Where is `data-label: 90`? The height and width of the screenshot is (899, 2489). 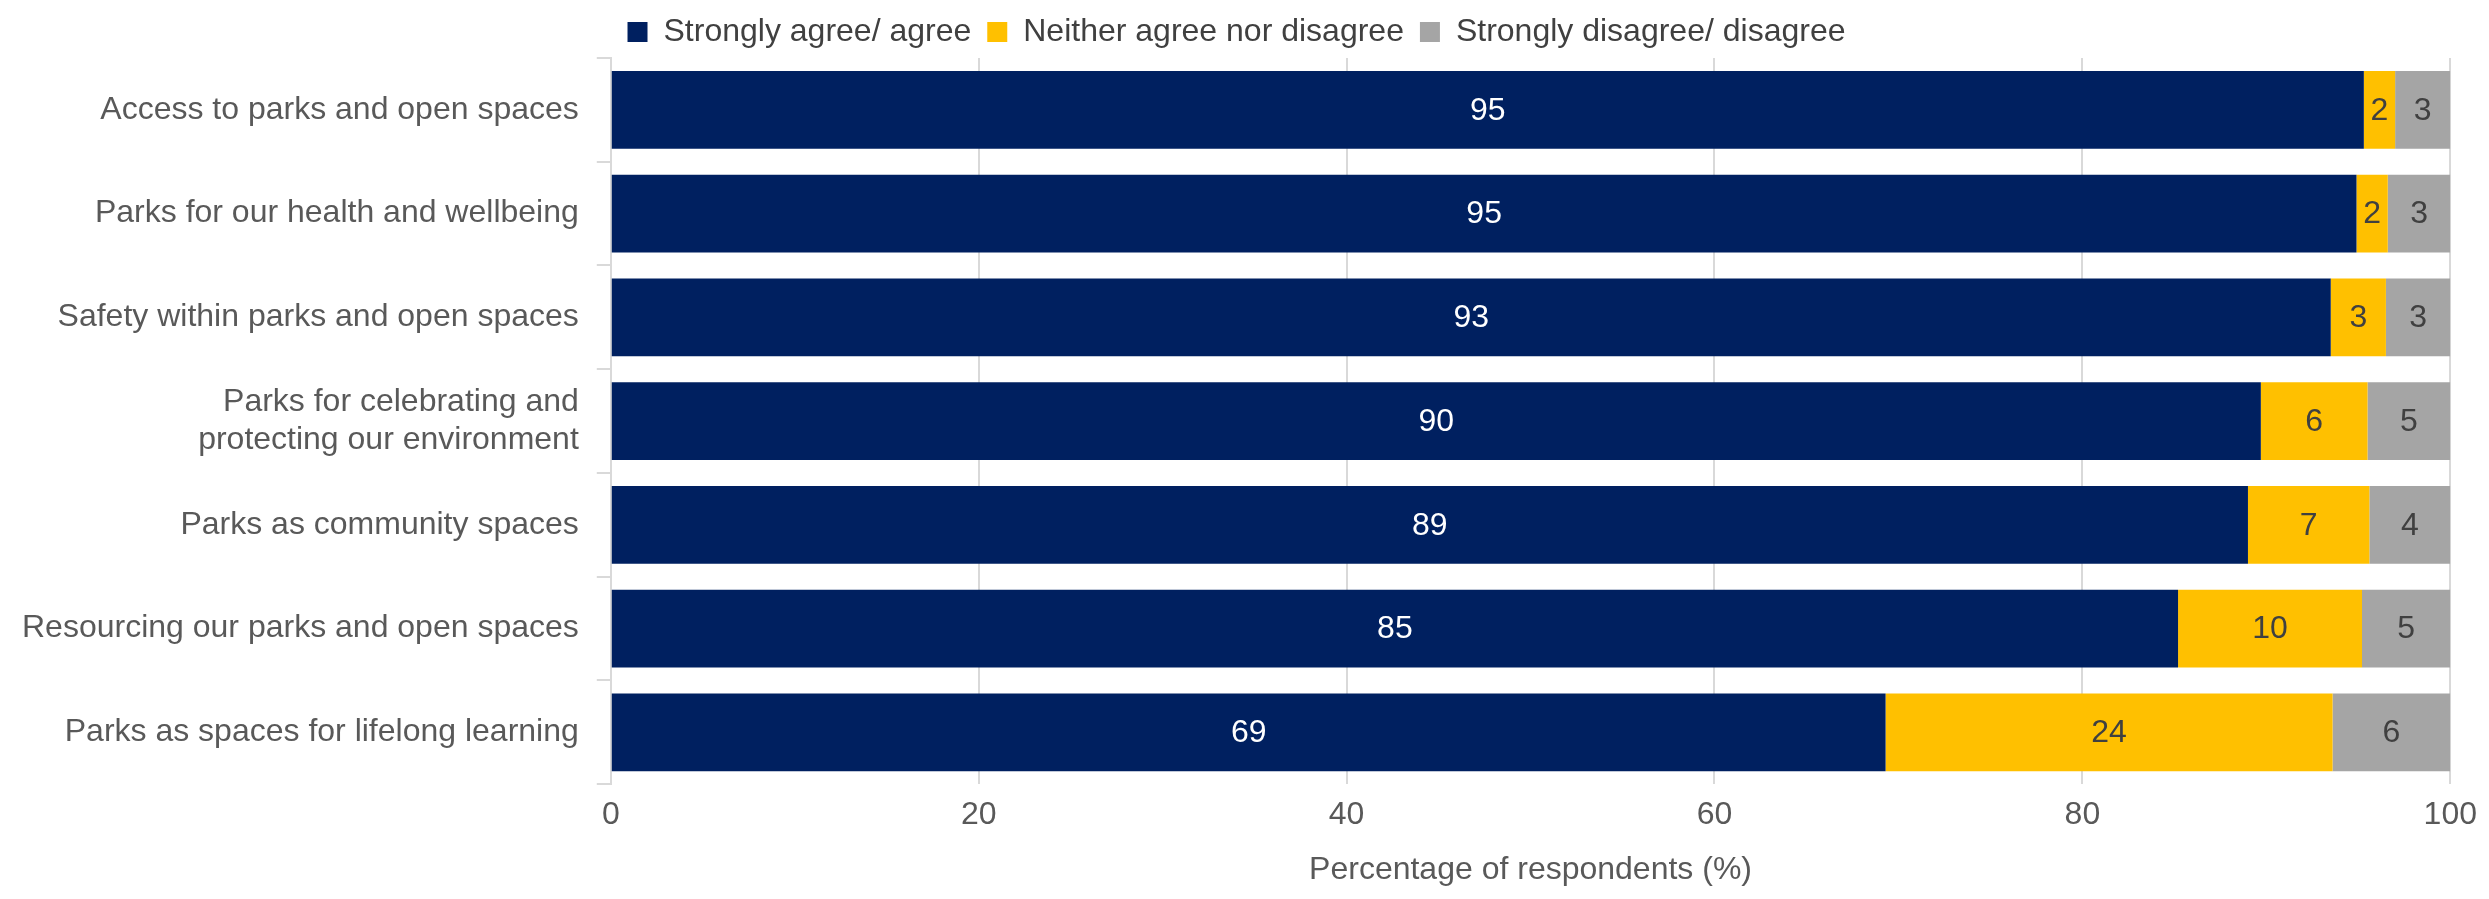 data-label: 90 is located at coordinates (1436, 419).